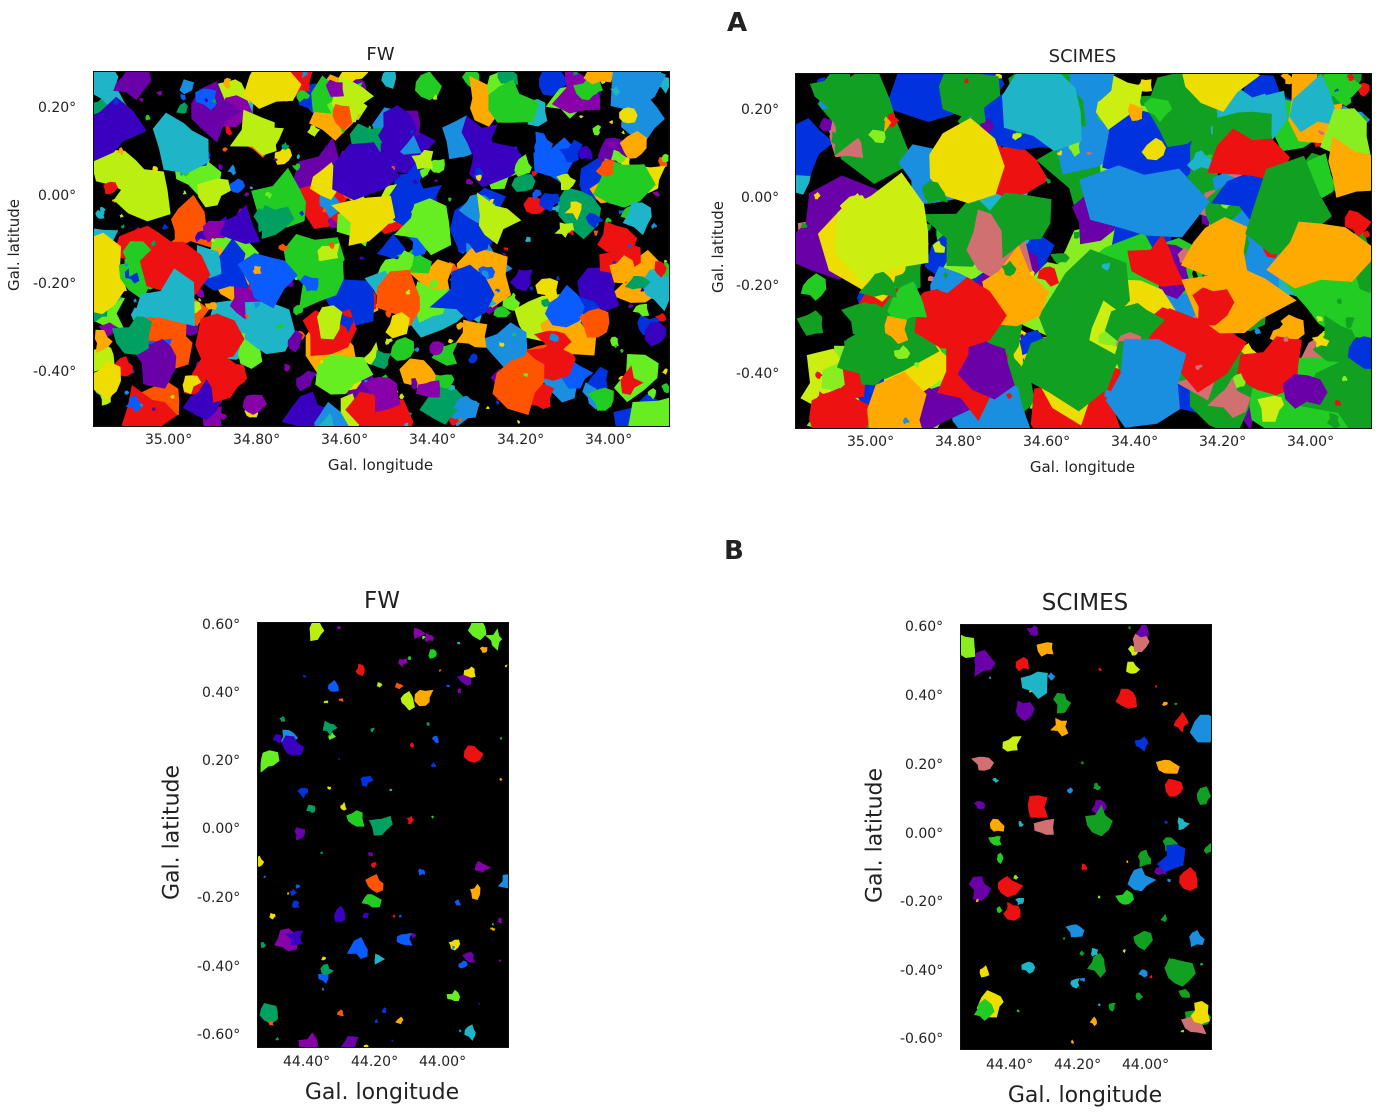  What do you see at coordinates (221, 693) in the screenshot?
I see `ytick-b-fw-1: 0.40°` at bounding box center [221, 693].